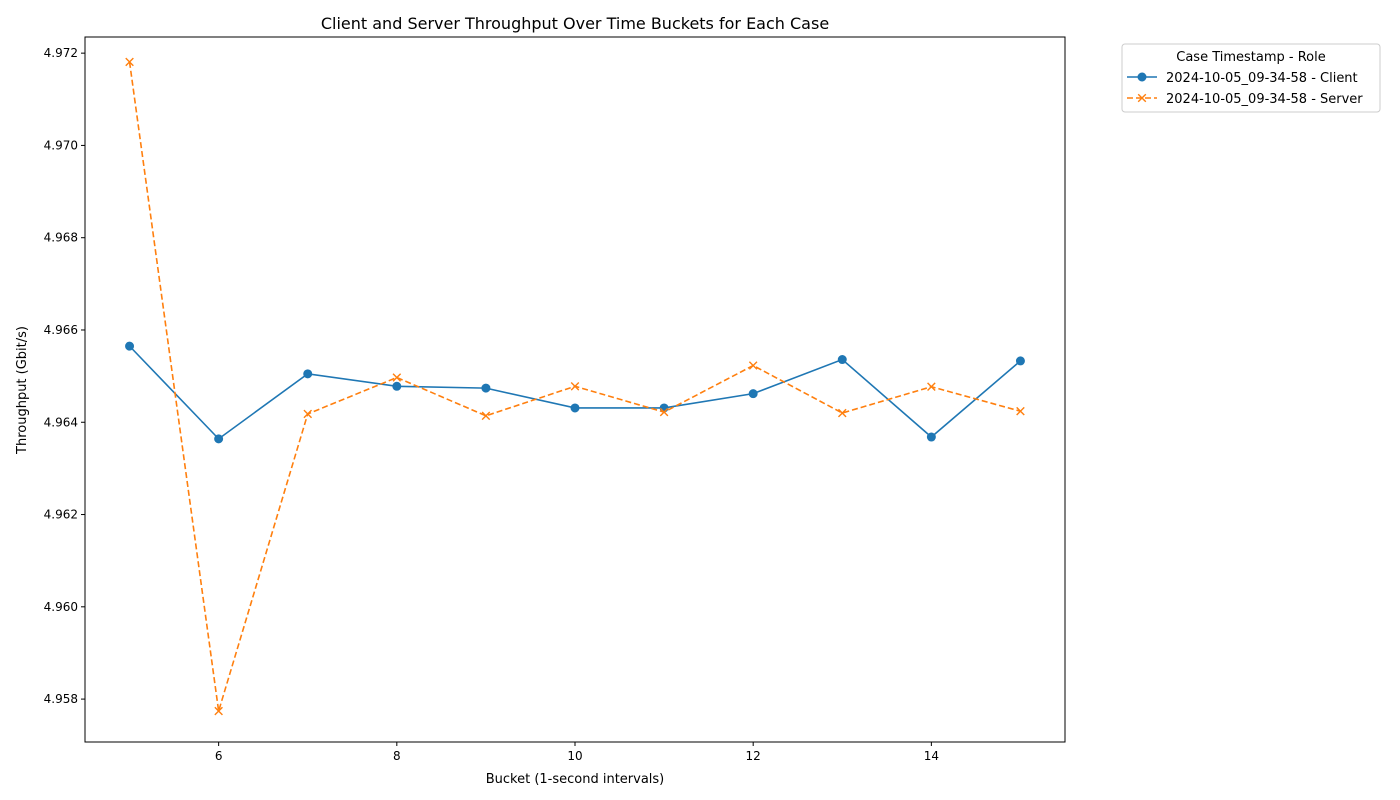 The height and width of the screenshot is (800, 1400). What do you see at coordinates (61, 145) in the screenshot?
I see `y-tick-label: 4.970` at bounding box center [61, 145].